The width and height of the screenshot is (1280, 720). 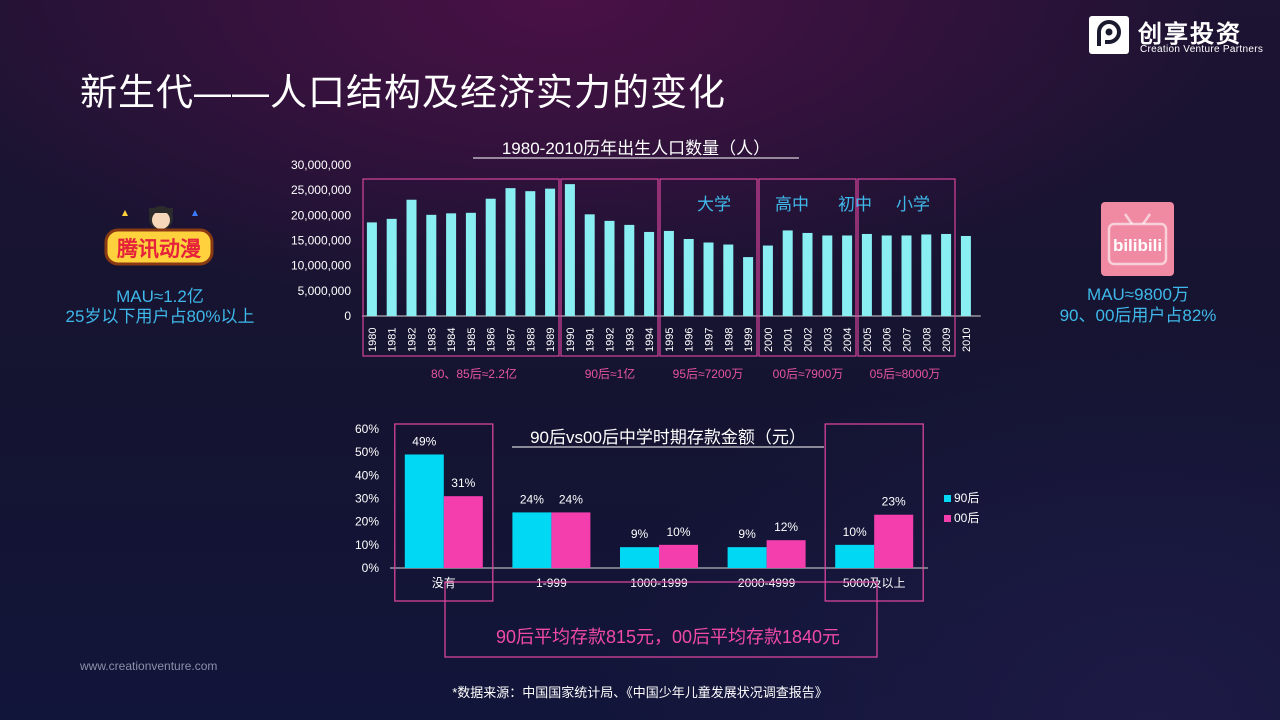 What do you see at coordinates (708, 374) in the screenshot?
I see `births-group-label: 95后≈7200万` at bounding box center [708, 374].